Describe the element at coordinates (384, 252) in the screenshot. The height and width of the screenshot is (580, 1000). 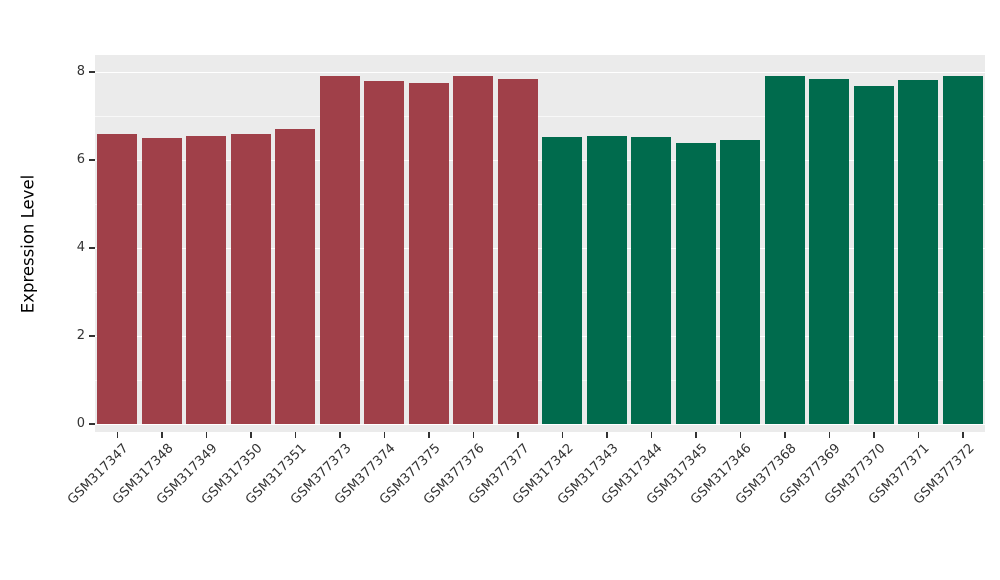
I see `bar-GSM377374` at that location.